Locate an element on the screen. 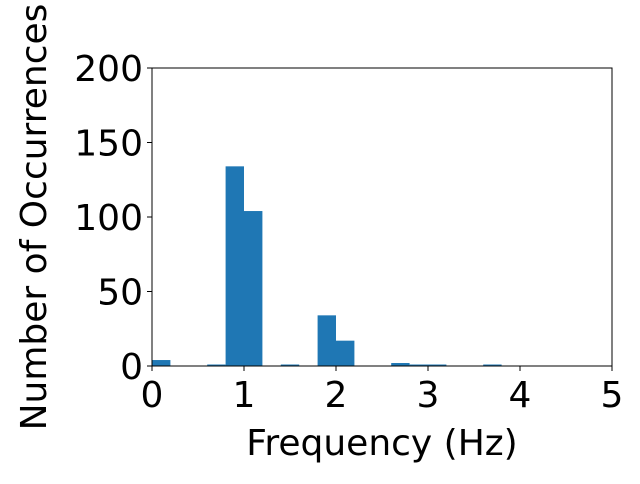 The image size is (640, 484). x-tick-label: 5 is located at coordinates (612, 395).